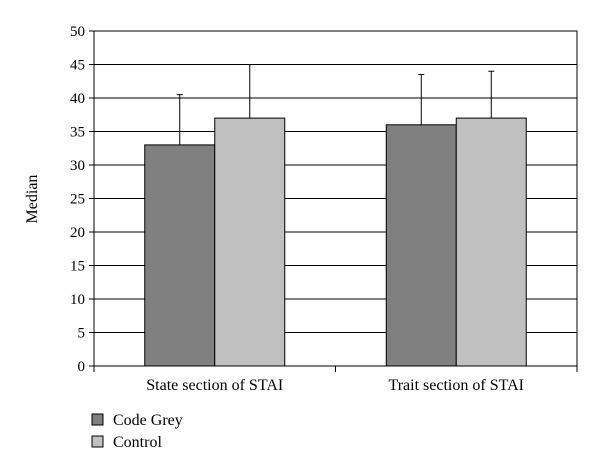 The width and height of the screenshot is (600, 476). I want to click on y-tick-label: 15, so click(77, 267).